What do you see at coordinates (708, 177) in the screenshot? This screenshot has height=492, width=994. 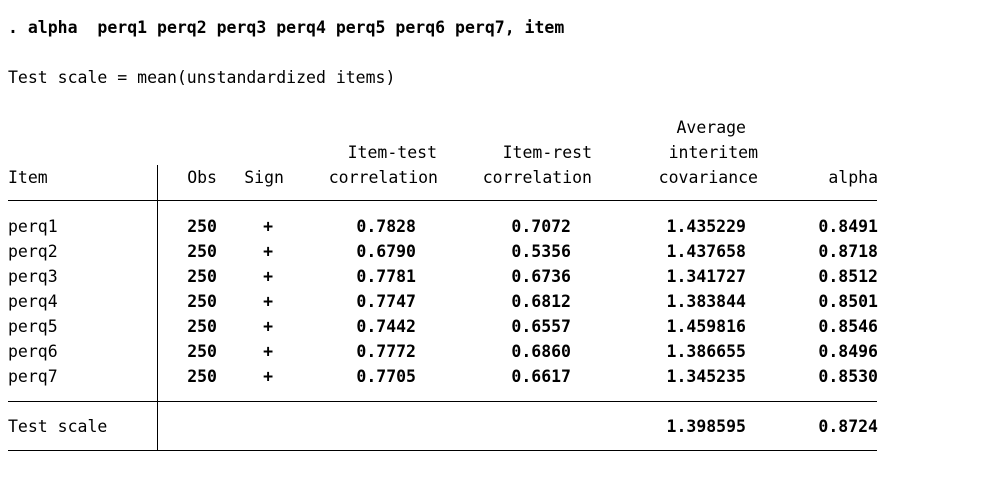 I see `header-covariance-line3: covariance` at bounding box center [708, 177].